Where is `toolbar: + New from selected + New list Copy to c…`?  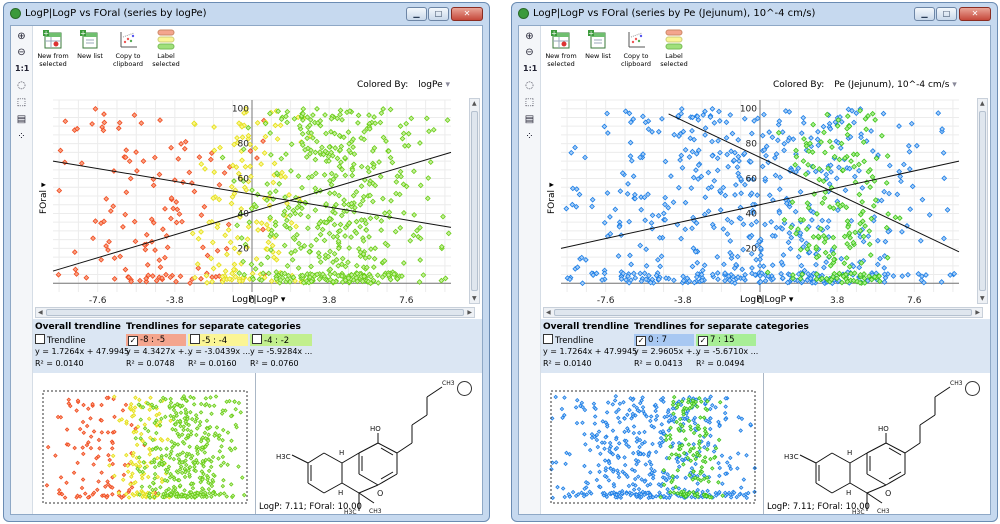
toolbar: + New from selected + New list Copy to c… is located at coordinates (765, 51).